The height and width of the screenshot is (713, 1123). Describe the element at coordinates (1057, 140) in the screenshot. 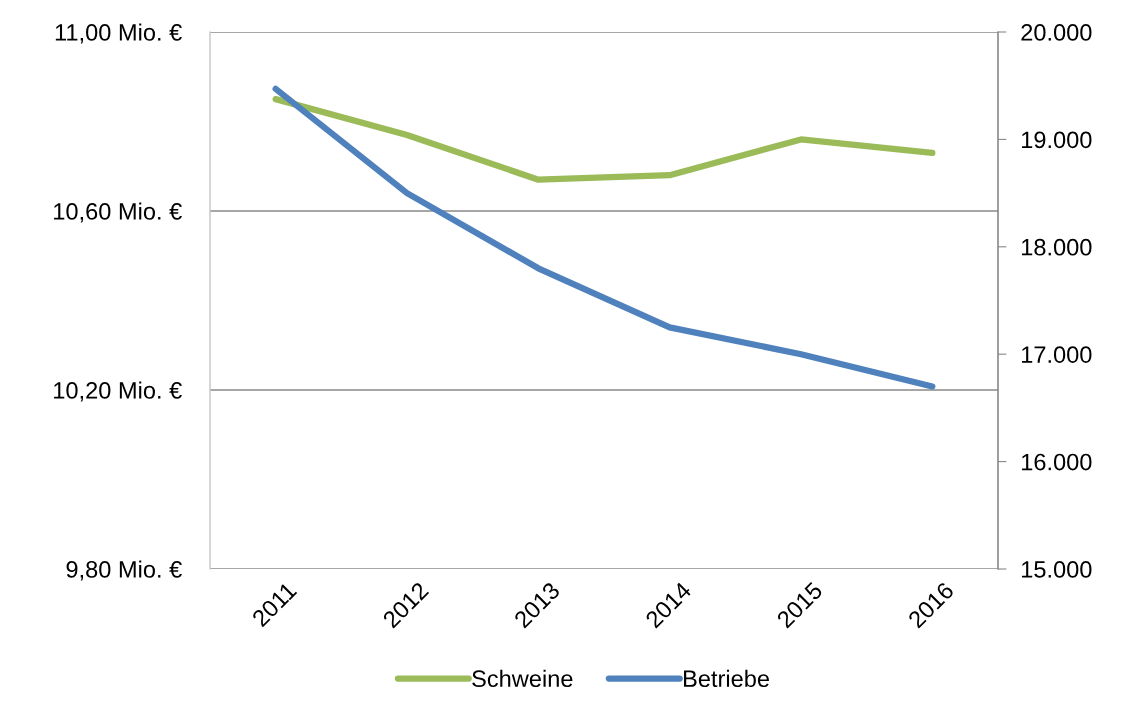

I see `y2-tick-label: 19.000` at that location.